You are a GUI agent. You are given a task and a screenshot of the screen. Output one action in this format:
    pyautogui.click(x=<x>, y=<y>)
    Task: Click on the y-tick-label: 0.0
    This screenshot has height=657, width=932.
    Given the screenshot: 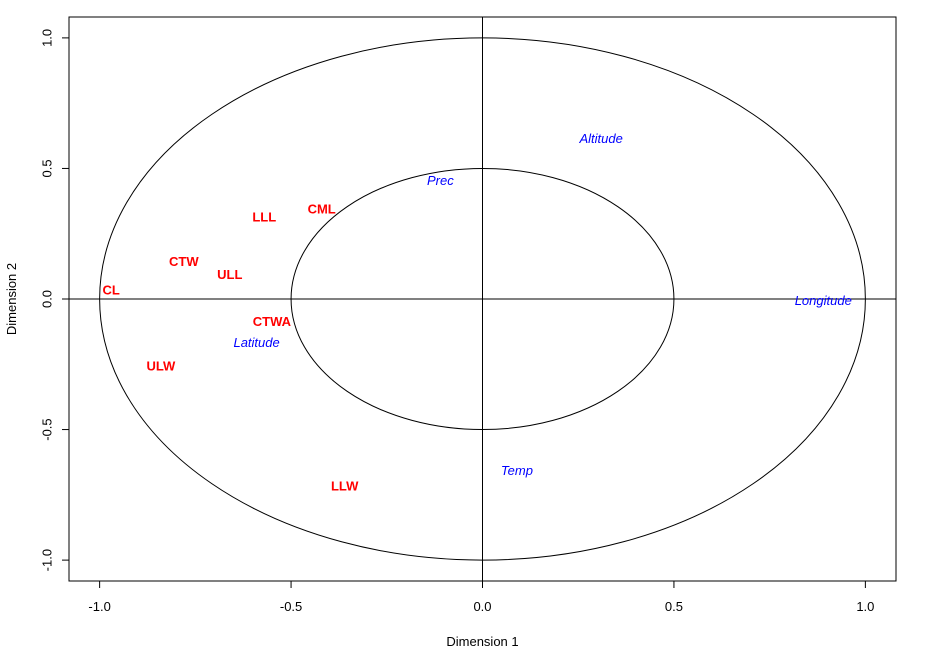 What is the action you would take?
    pyautogui.click(x=46, y=299)
    